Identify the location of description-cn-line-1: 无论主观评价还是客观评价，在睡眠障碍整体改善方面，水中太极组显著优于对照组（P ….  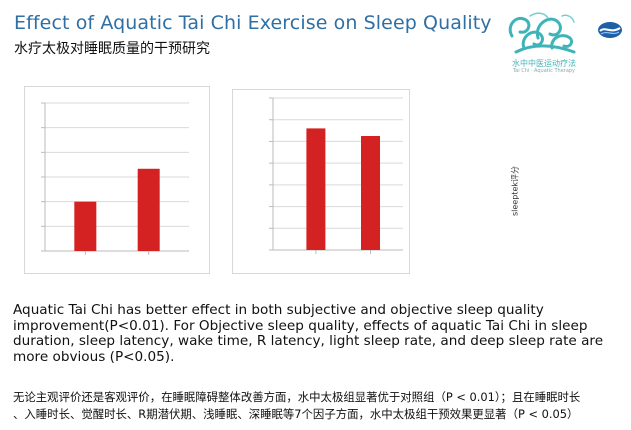
(297, 397).